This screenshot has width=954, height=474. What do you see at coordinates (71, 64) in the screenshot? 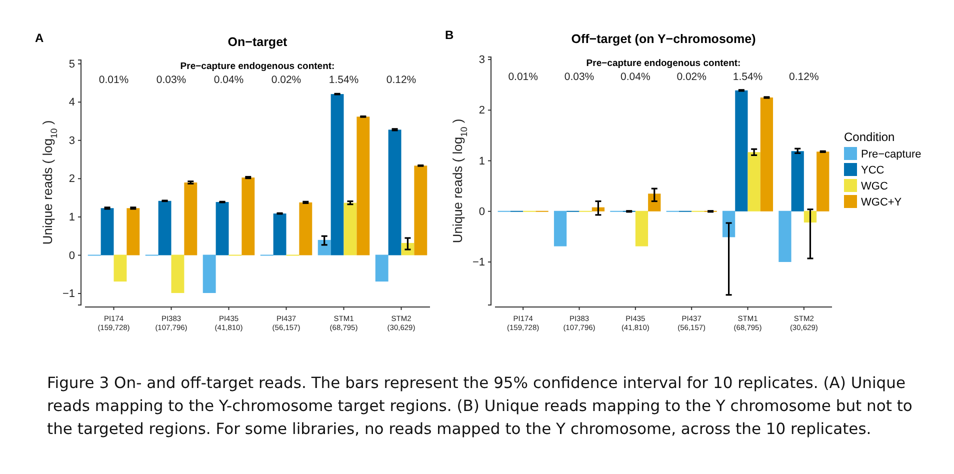
I see `y-tick-label: 5` at bounding box center [71, 64].